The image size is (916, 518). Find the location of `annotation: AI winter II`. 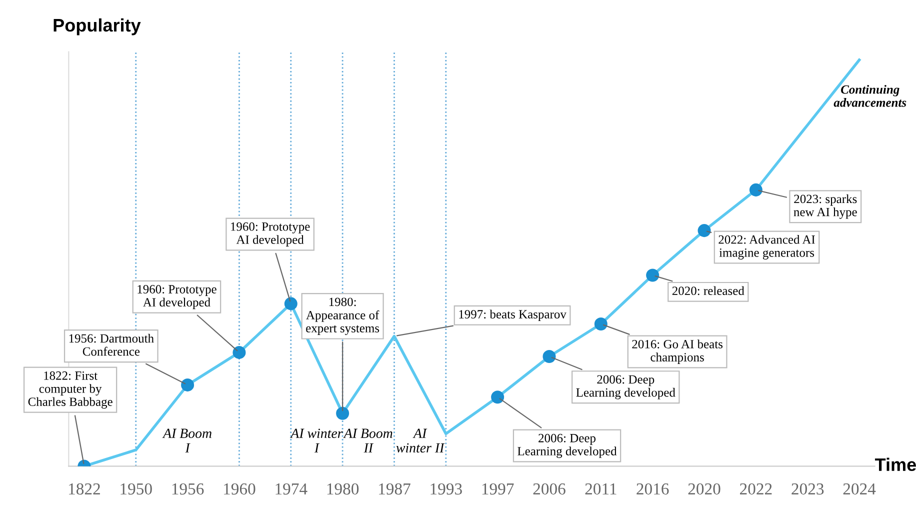

annotation: AI winter II is located at coordinates (420, 440).